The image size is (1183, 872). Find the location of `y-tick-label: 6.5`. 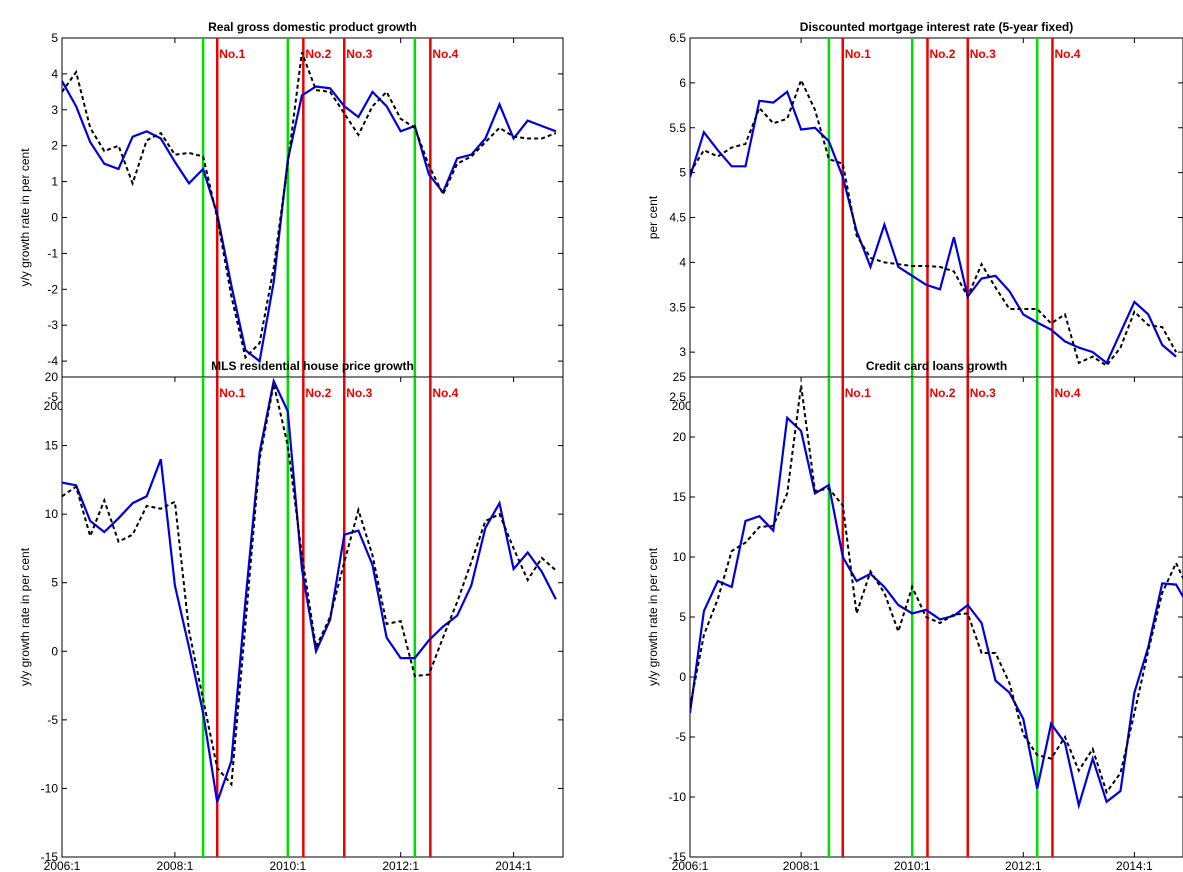

y-tick-label: 6.5 is located at coordinates (677, 38).